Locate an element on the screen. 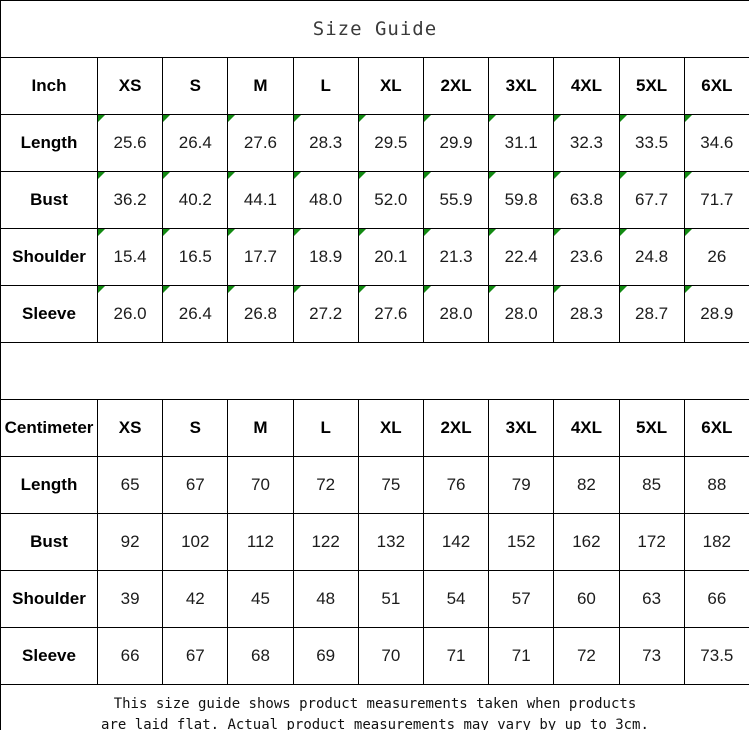 The width and height of the screenshot is (749, 730). table-header-row: Inch XS S M L XL 2XL 3XL 4XL 5XL 6XL is located at coordinates (374, 86).